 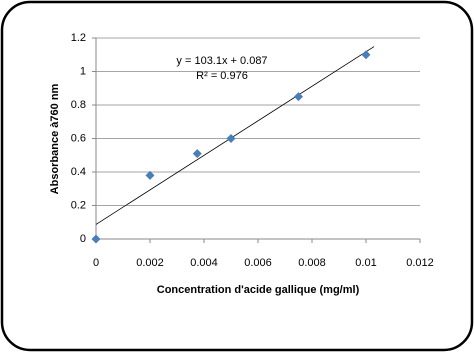 I want to click on x-tick-label: 0.006, so click(x=258, y=263).